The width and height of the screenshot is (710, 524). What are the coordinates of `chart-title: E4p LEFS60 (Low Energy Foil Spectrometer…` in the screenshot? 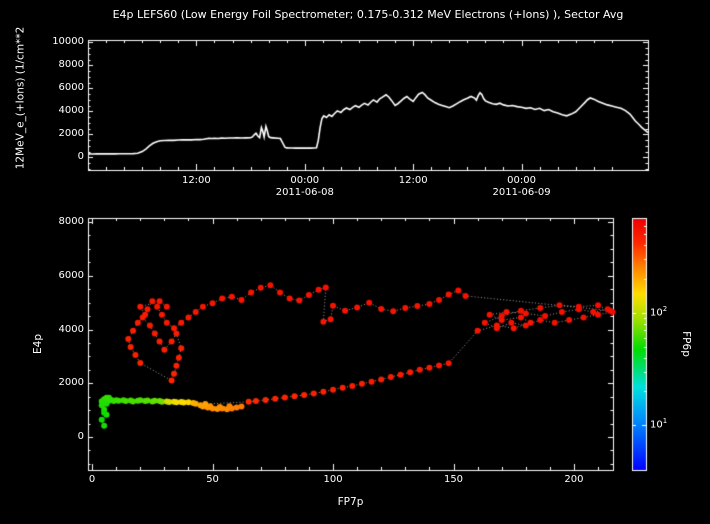 It's located at (368, 14).